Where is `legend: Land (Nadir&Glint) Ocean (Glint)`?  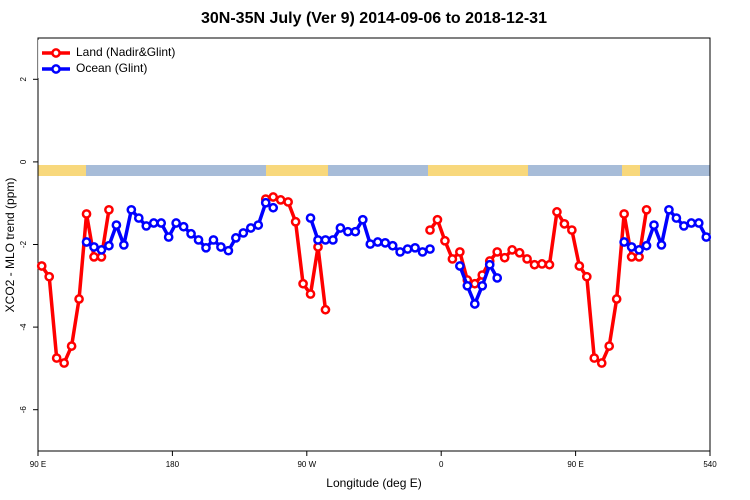 legend: Land (Nadir&Glint) Ocean (Glint) is located at coordinates (113, 59).